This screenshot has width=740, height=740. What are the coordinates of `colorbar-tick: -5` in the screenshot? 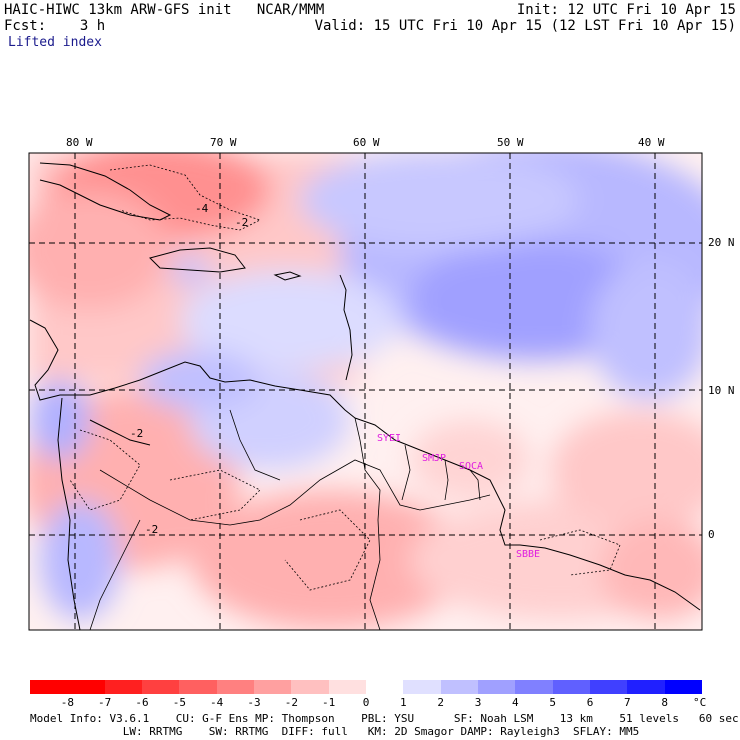 It's located at (179, 702).